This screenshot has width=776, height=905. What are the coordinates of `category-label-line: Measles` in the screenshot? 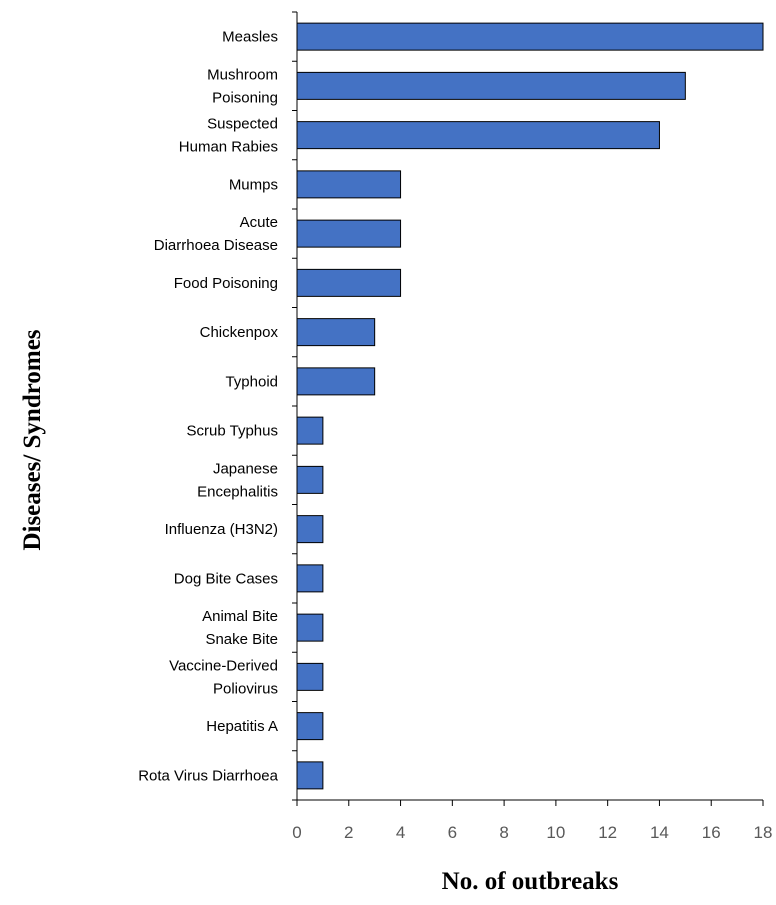 It's located at (250, 37).